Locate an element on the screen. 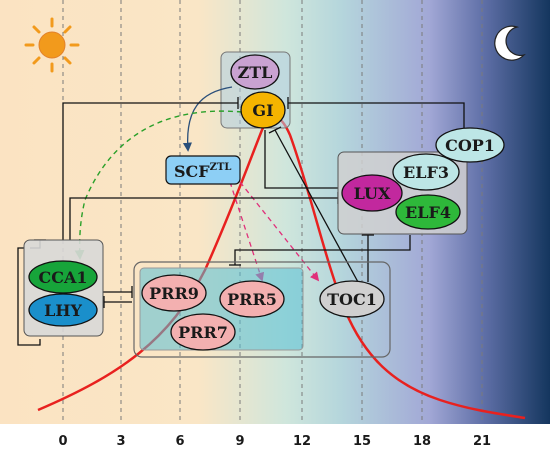  scf-label: SCF is located at coordinates (192, 171).